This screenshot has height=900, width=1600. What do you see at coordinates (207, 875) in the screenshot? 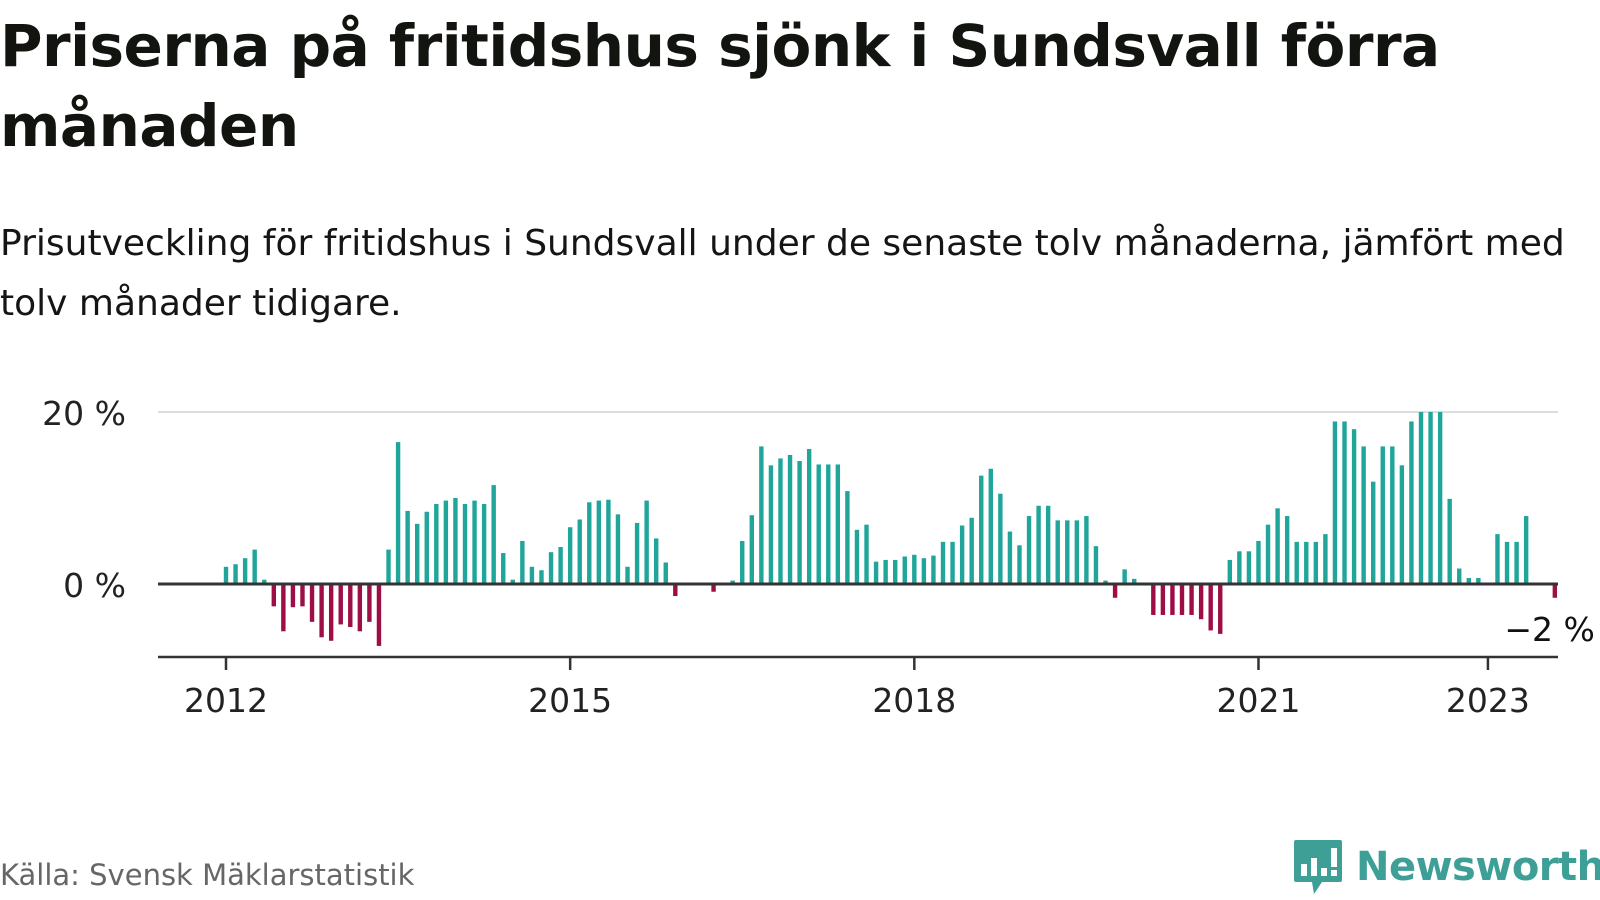
I see `source-note: Källa: Svensk Mäklarstatistik` at bounding box center [207, 875].